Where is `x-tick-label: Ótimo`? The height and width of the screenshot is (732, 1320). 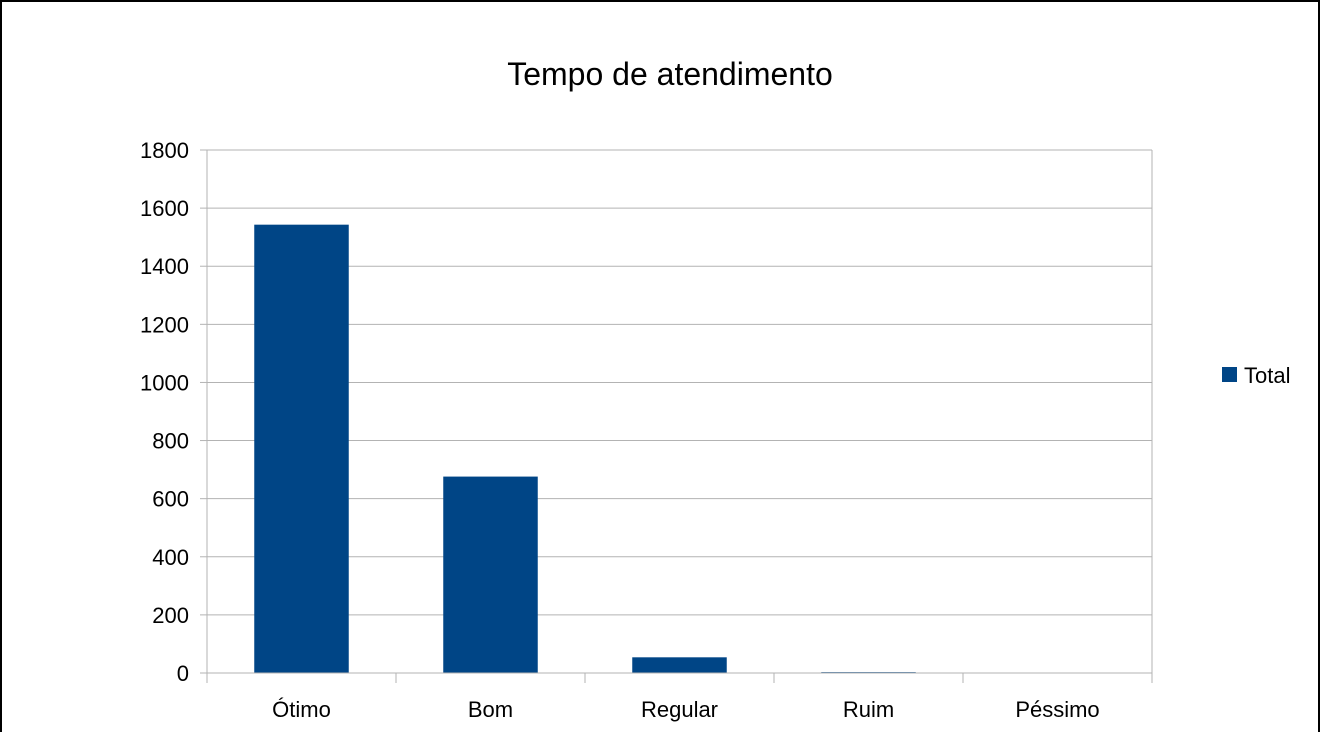 x-tick-label: Ótimo is located at coordinates (301, 709).